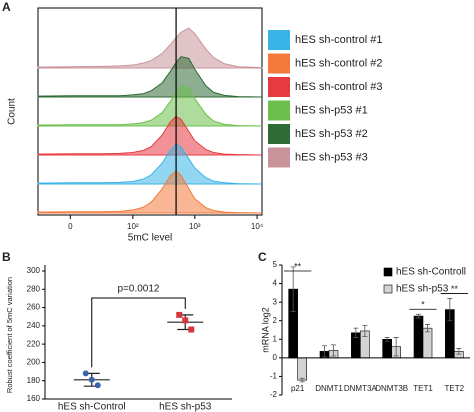  Describe the element at coordinates (274, 376) in the screenshot. I see `y-tick-label: -1` at that location.